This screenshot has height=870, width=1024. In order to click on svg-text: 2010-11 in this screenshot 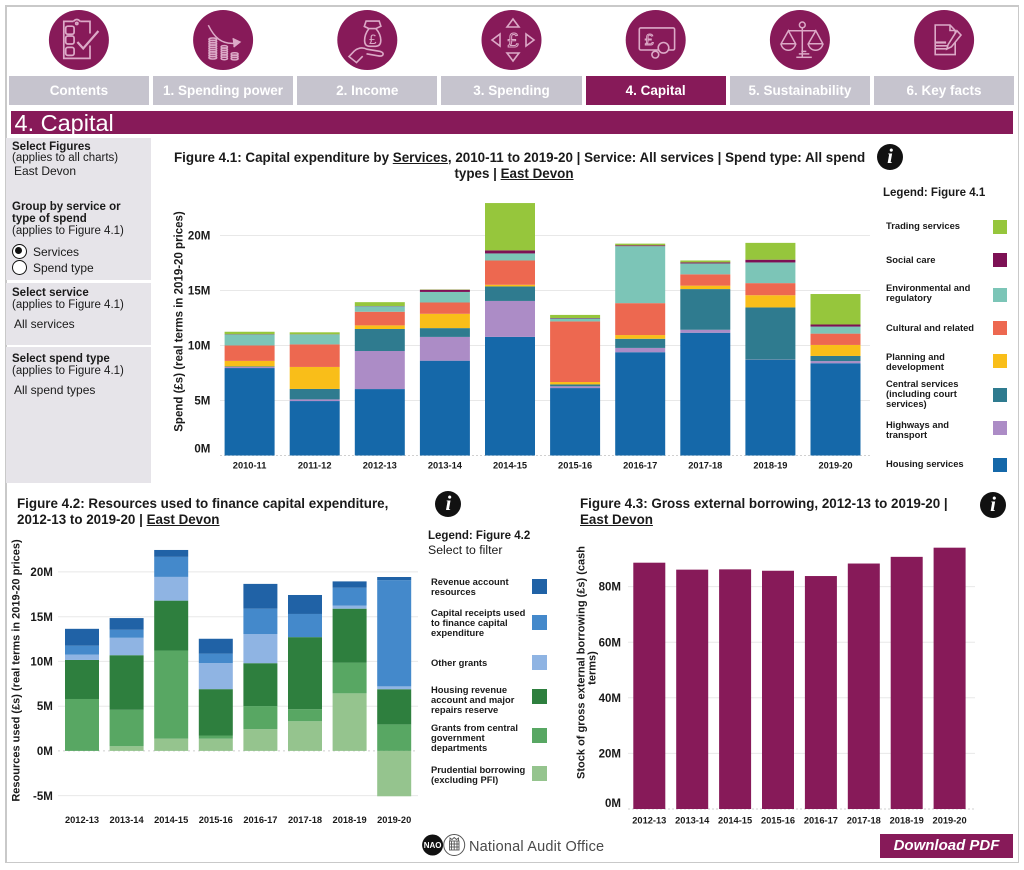, I will do `click(250, 466)`.